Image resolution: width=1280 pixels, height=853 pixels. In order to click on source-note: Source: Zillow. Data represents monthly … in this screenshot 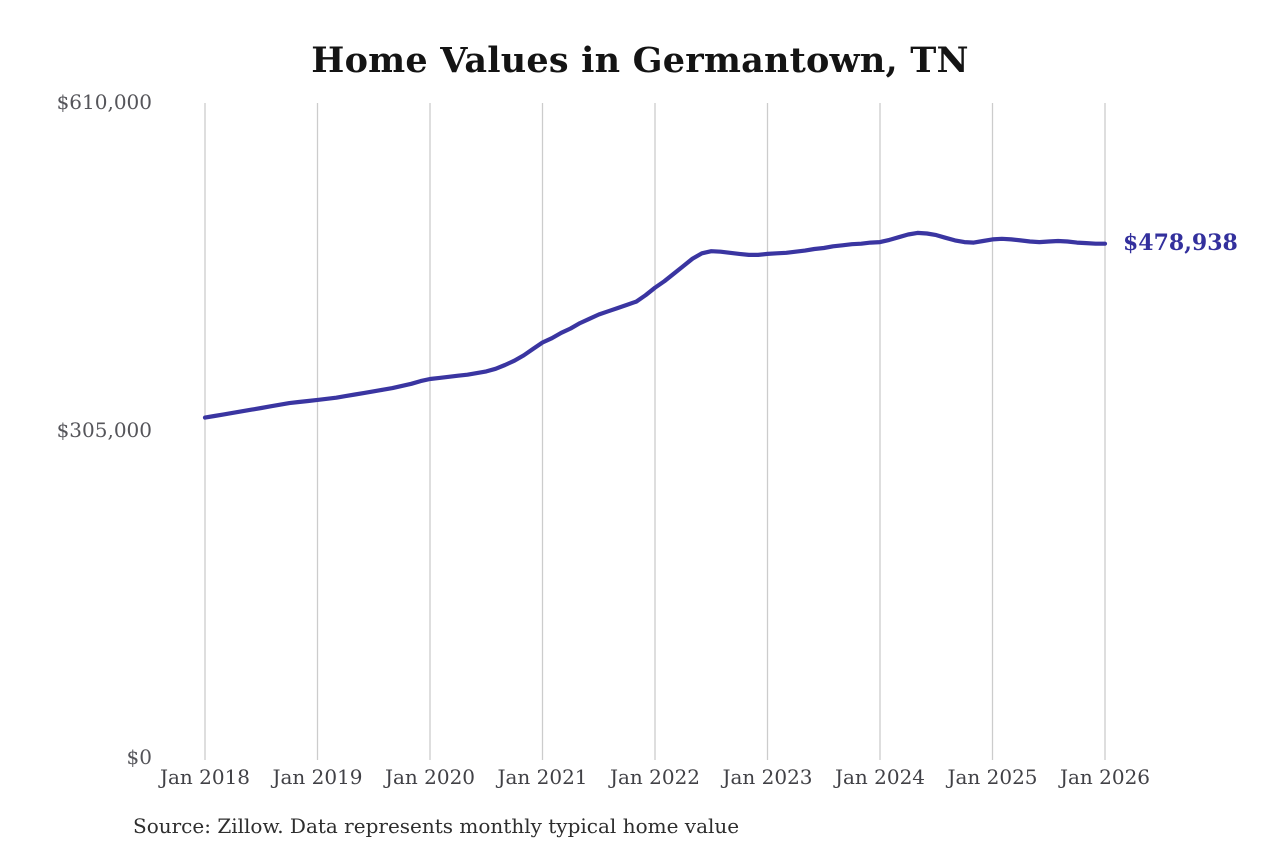, I will do `click(436, 826)`.